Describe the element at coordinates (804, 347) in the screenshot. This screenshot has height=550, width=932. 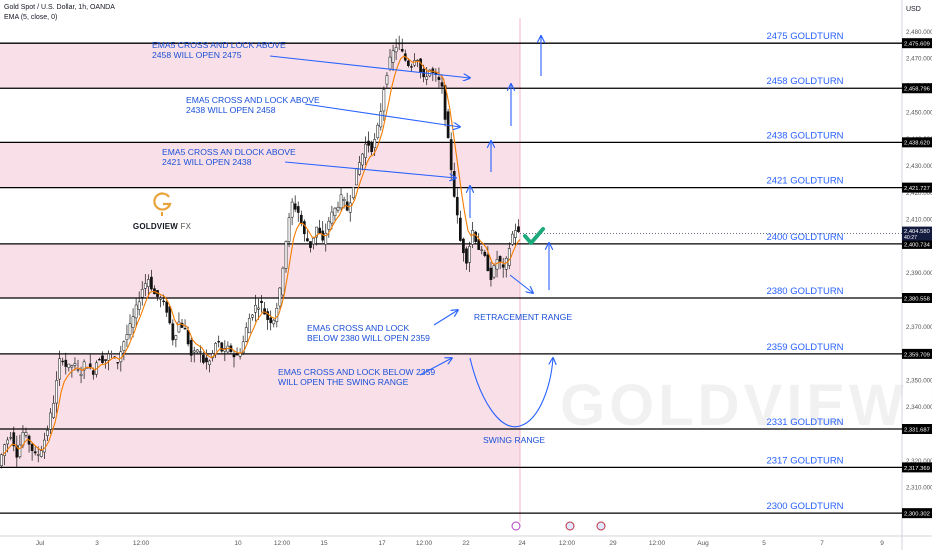
I see `level-label: 2359 GOLDTURN` at that location.